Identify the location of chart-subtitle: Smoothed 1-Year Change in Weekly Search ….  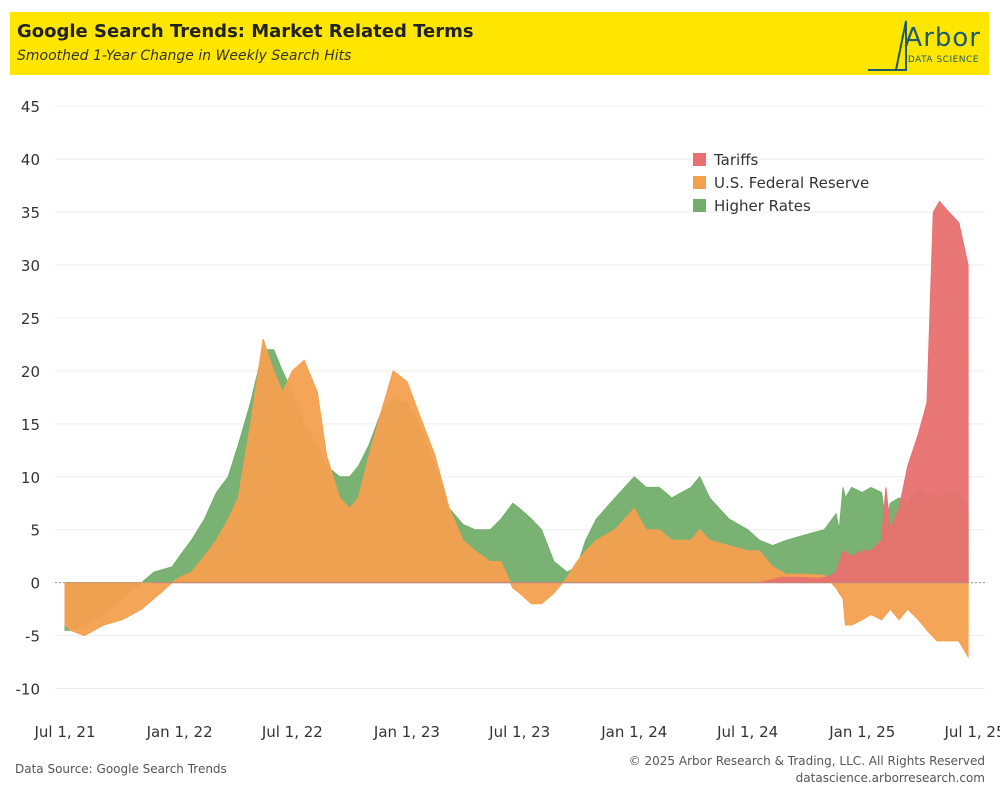
(184, 56).